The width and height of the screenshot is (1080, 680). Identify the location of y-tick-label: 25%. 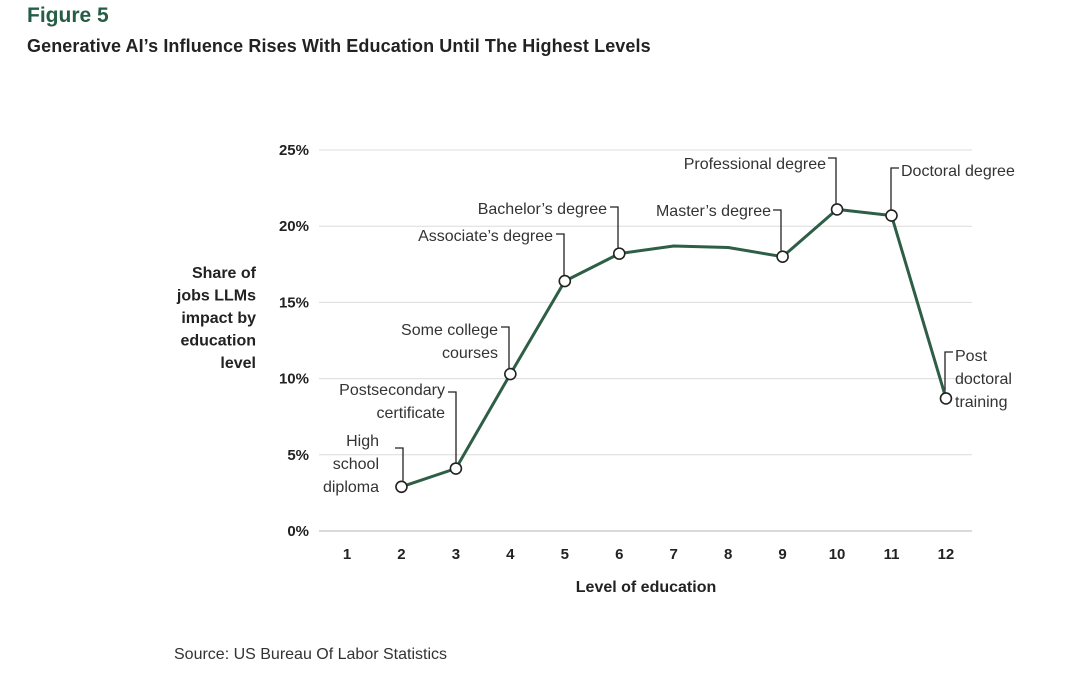
(294, 150).